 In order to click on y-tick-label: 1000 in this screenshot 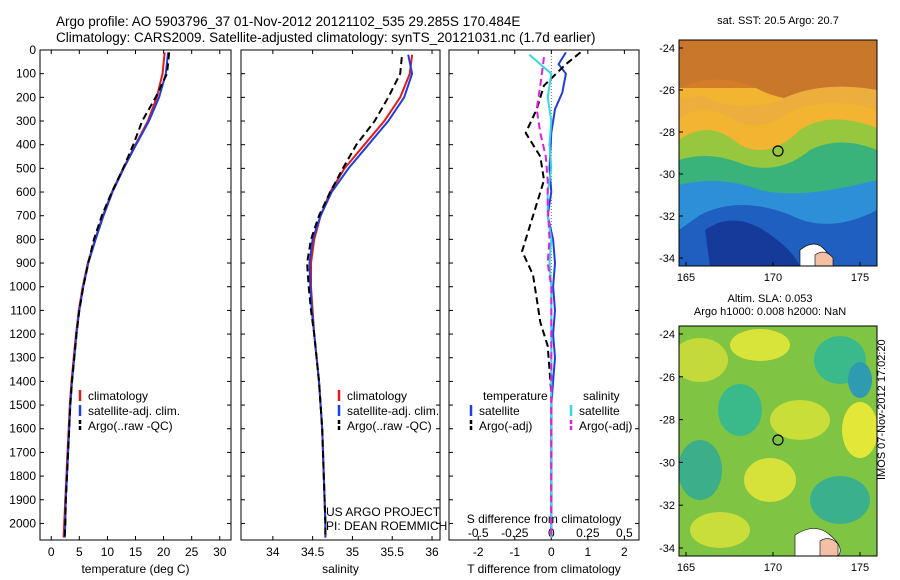, I will do `click(22, 287)`.